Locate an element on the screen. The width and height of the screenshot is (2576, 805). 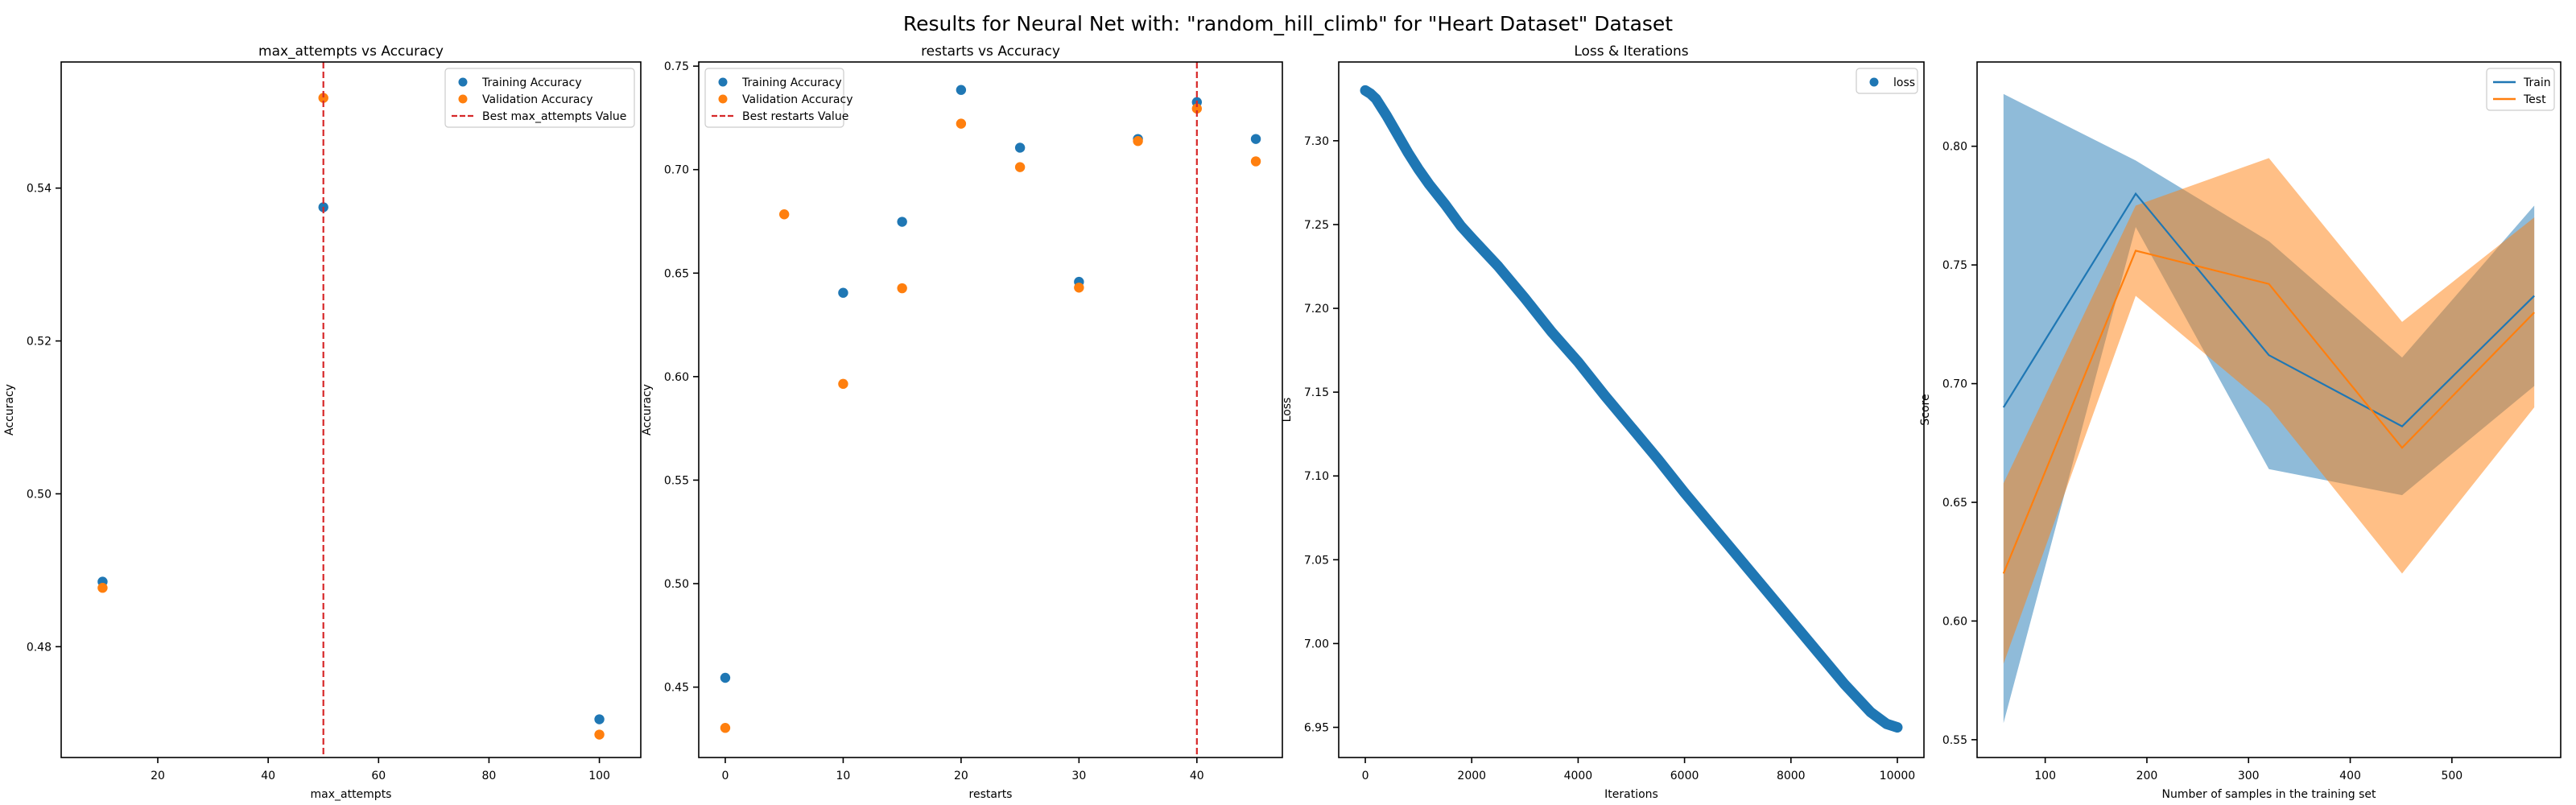
y-tick-label: 0.60 is located at coordinates (1954, 621).